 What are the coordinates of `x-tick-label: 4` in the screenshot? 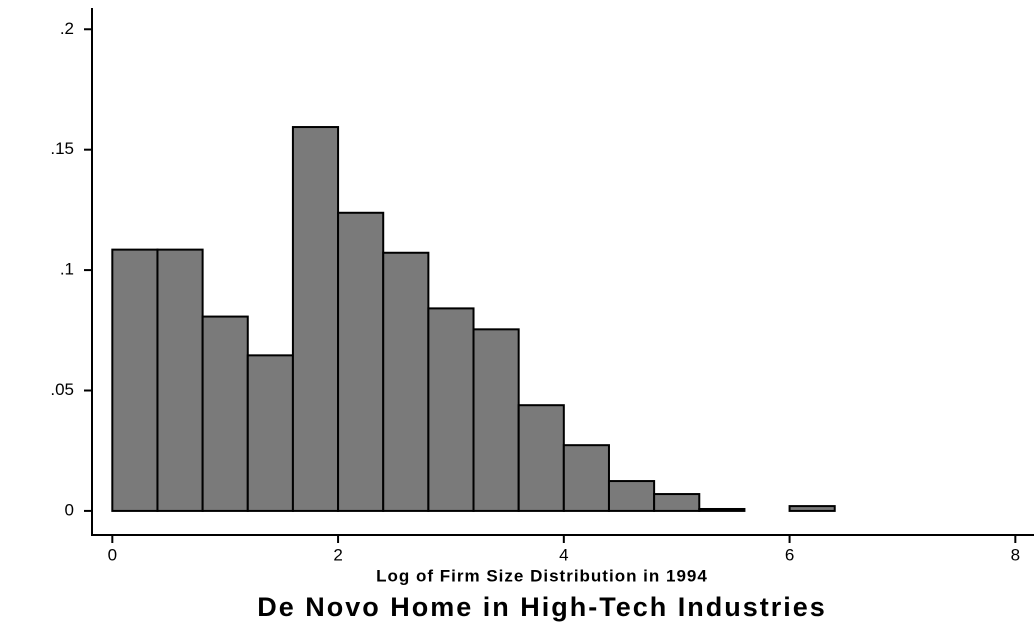 It's located at (563, 554).